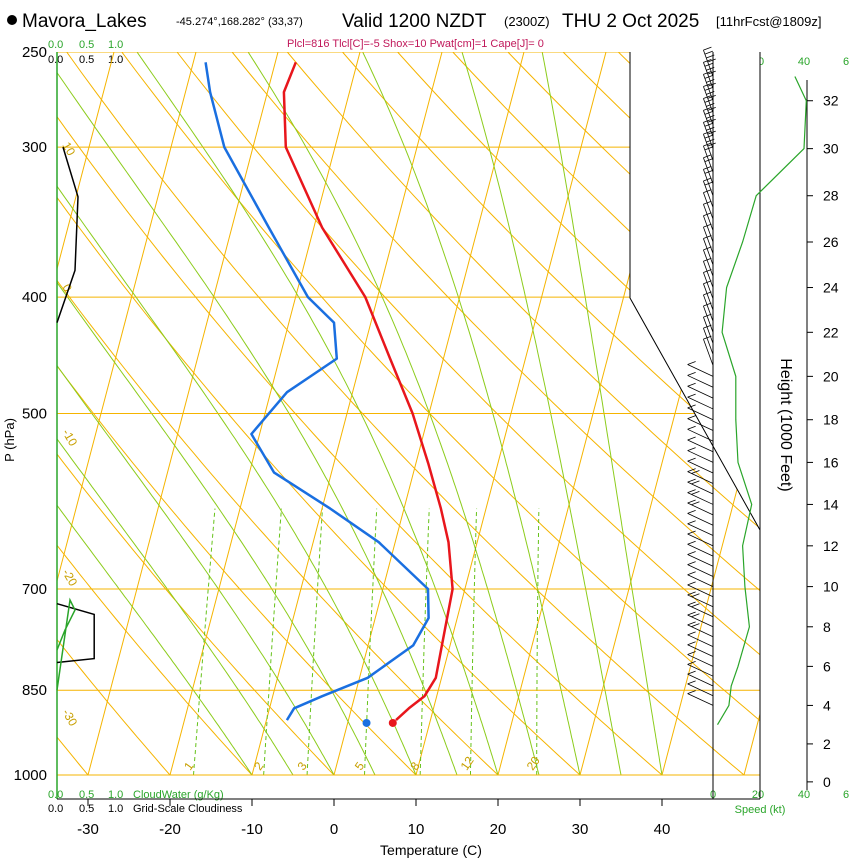 The height and width of the screenshot is (865, 850). Describe the element at coordinates (30, 775) in the screenshot. I see `pressure-tick-label: 1000` at that location.